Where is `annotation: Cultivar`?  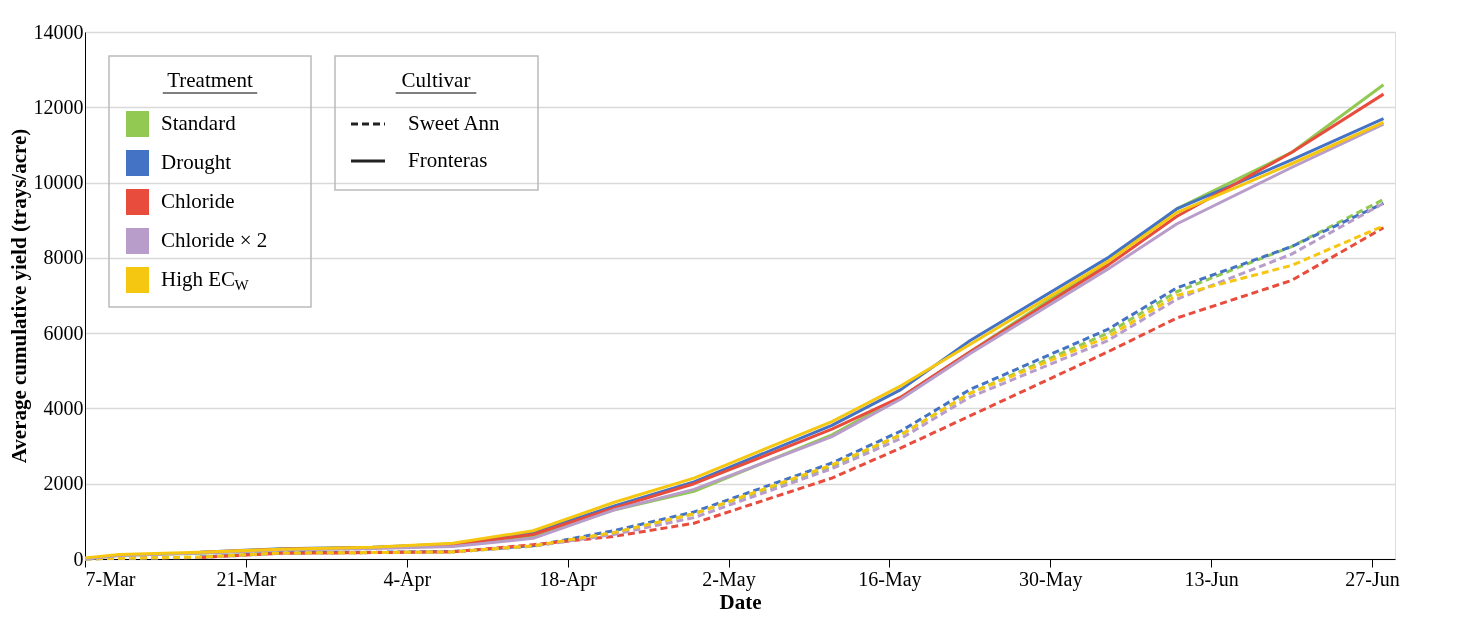
annotation: Cultivar is located at coordinates (436, 80).